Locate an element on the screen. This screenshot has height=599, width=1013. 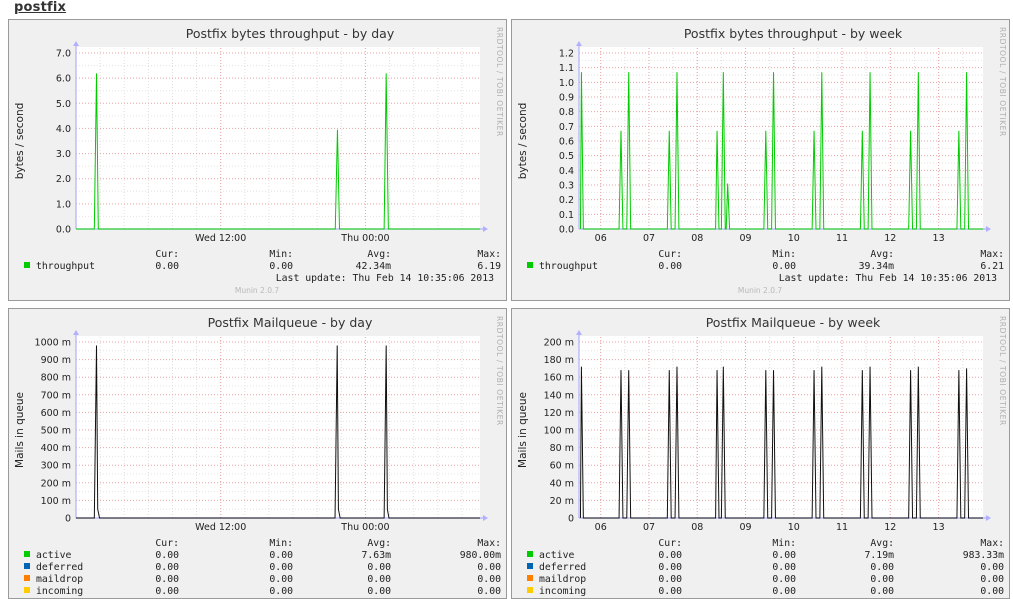
legend-max-maildrop: 0.00 is located at coordinates (992, 579).